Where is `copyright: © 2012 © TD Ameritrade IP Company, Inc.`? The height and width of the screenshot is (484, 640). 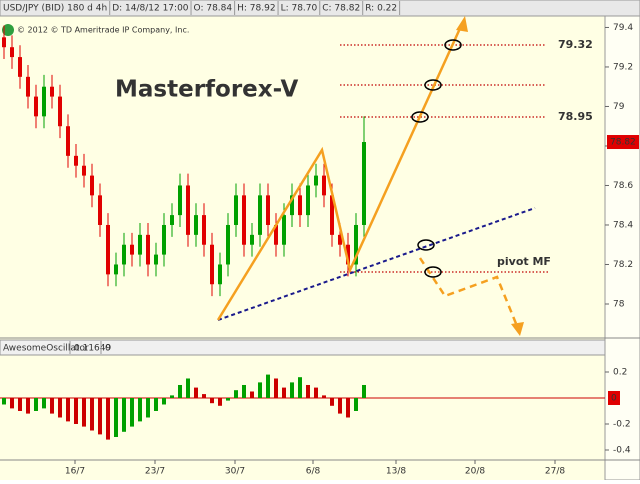
copyright: © 2012 © TD Ameritrade IP Company, Inc. is located at coordinates (103, 30).